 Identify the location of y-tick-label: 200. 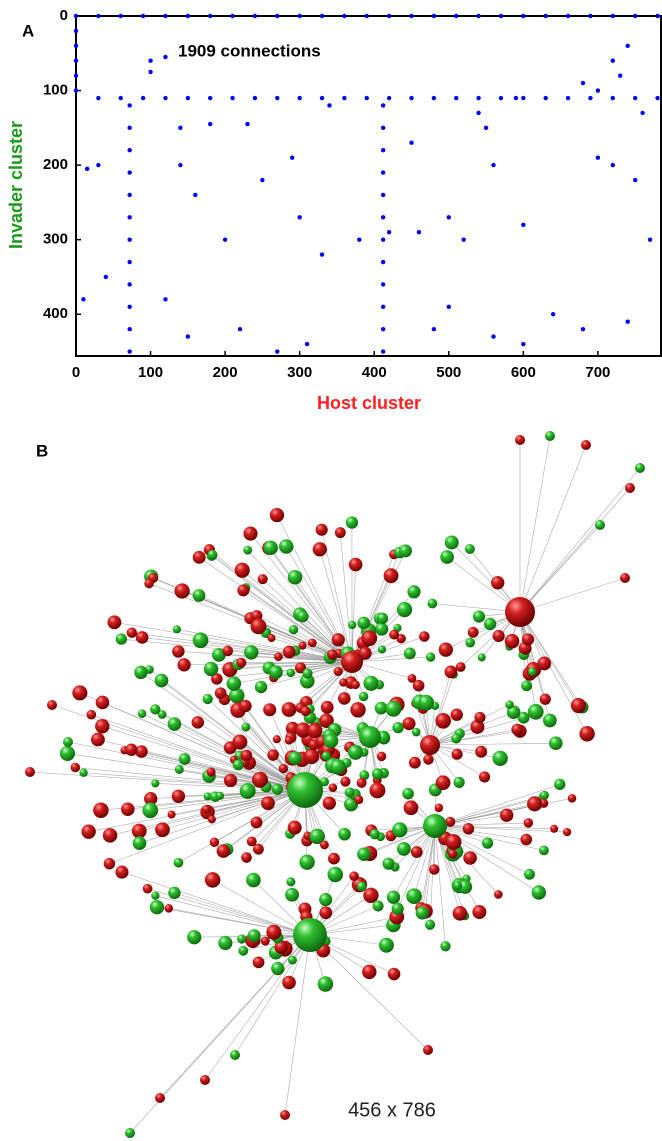
(55, 164).